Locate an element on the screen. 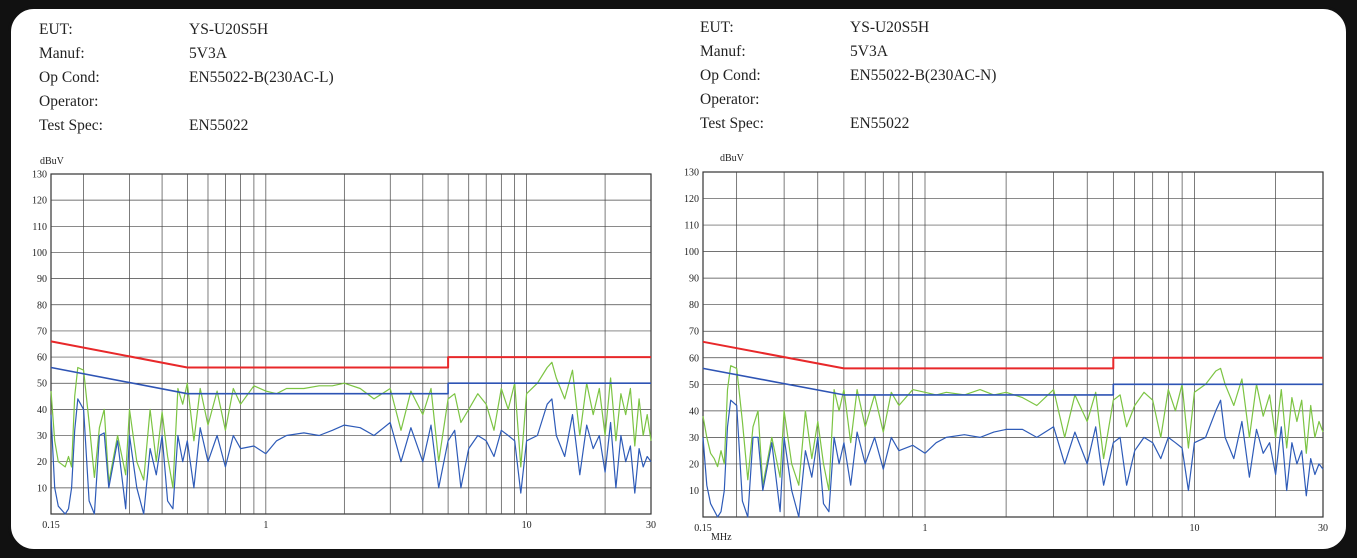 The width and height of the screenshot is (1357, 558). x-unit-label: MHz is located at coordinates (721, 537).